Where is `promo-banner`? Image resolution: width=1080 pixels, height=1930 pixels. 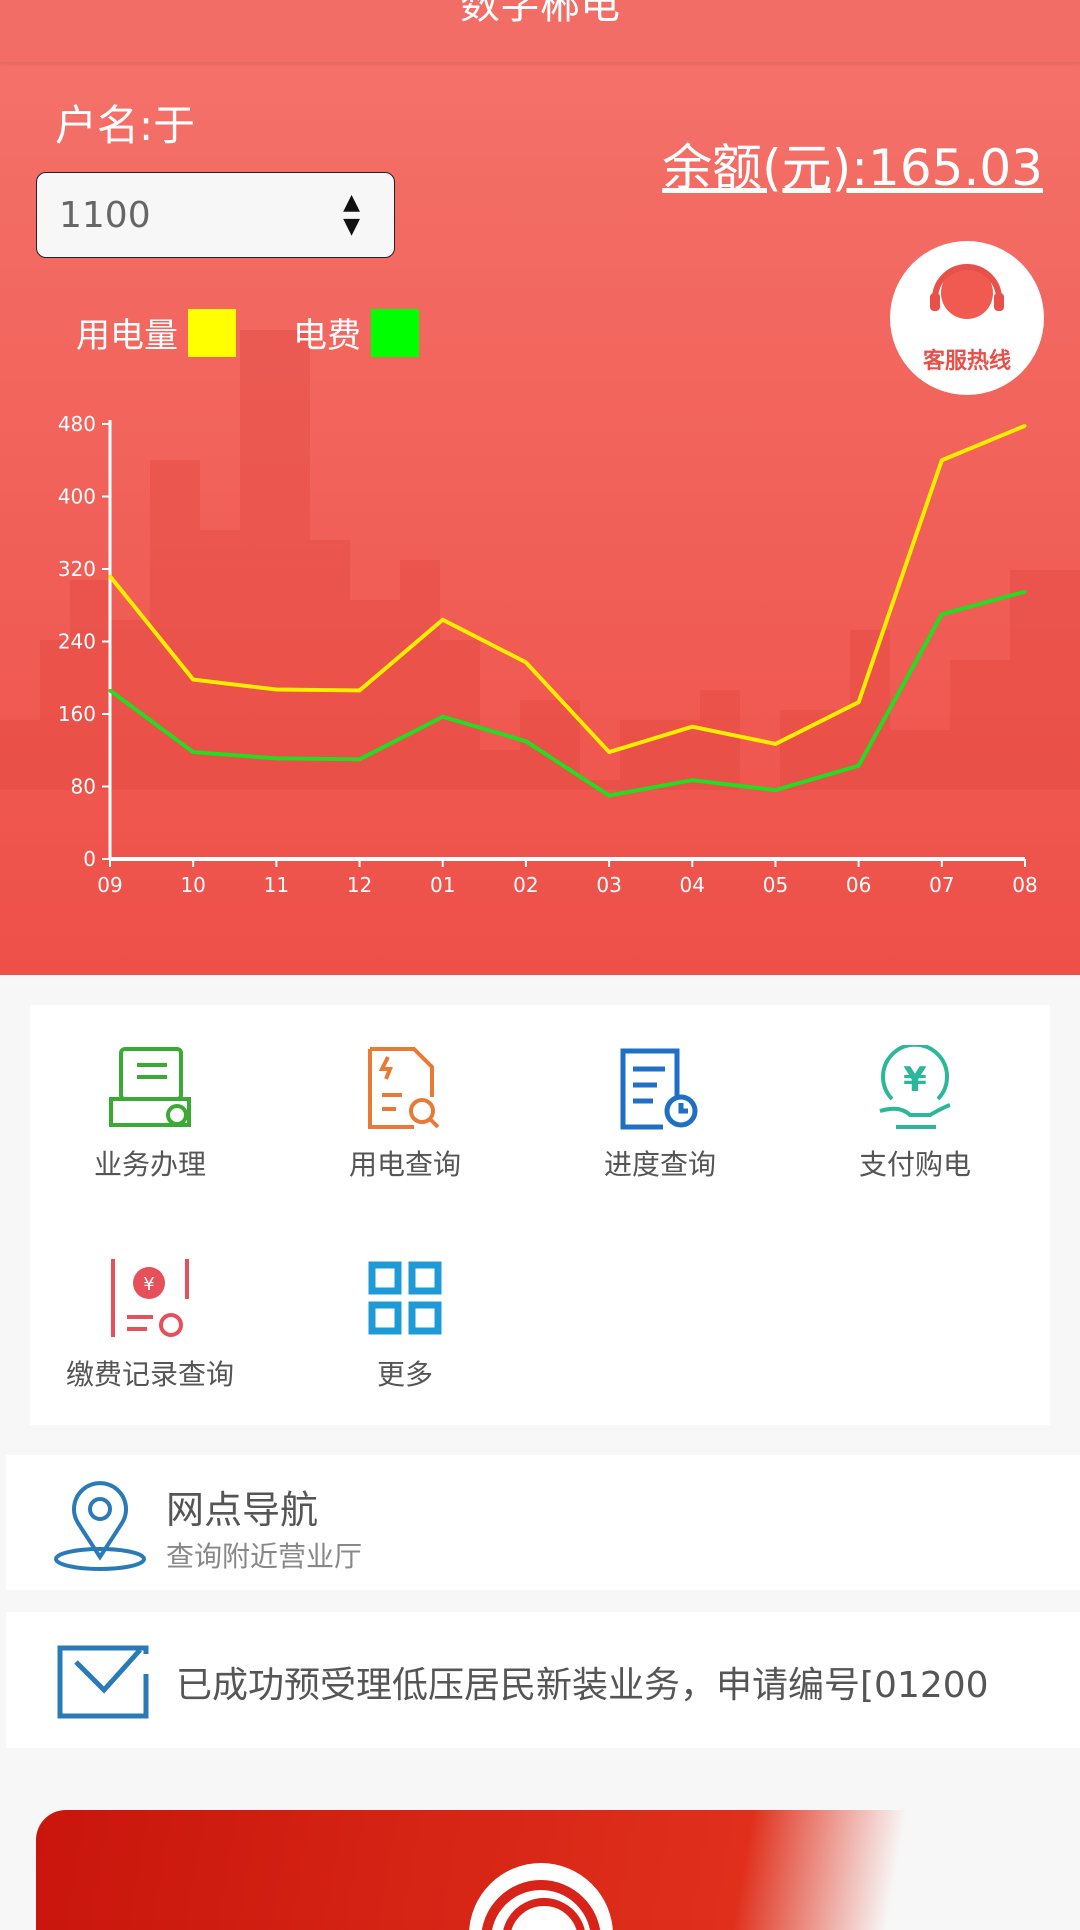 promo-banner is located at coordinates (538, 1870).